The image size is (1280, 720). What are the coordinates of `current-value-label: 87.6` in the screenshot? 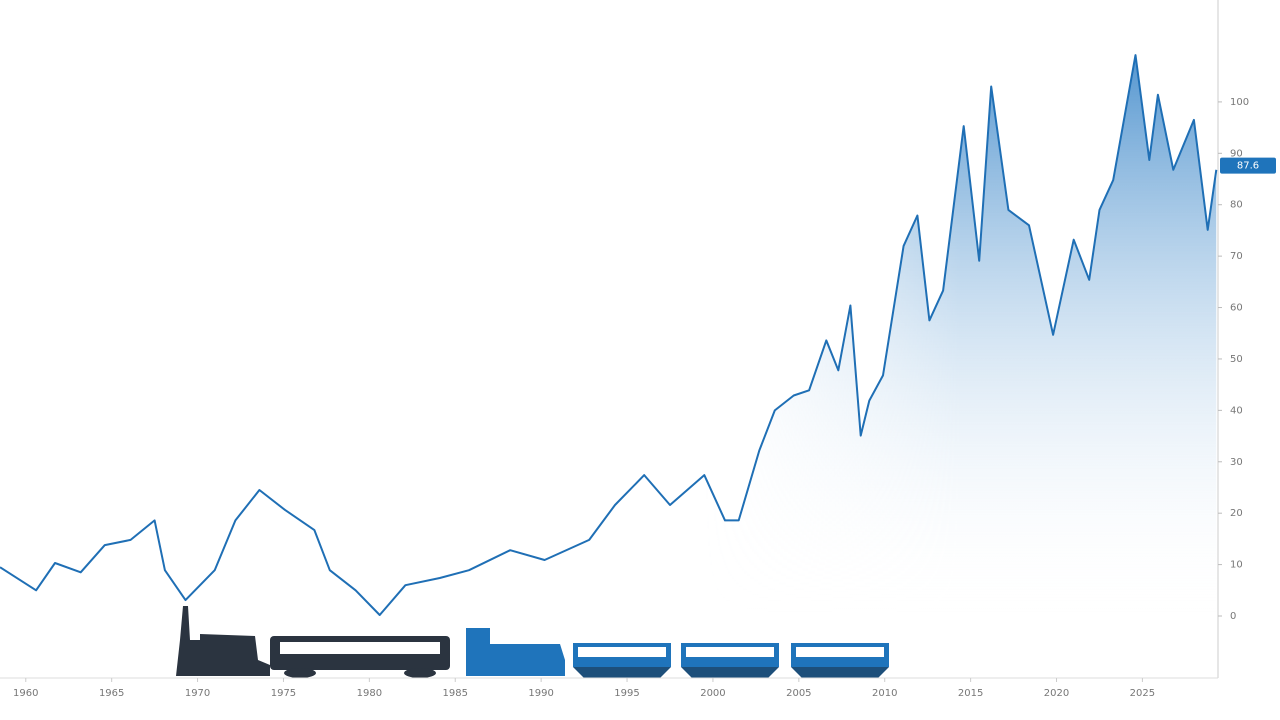 It's located at (1248, 166).